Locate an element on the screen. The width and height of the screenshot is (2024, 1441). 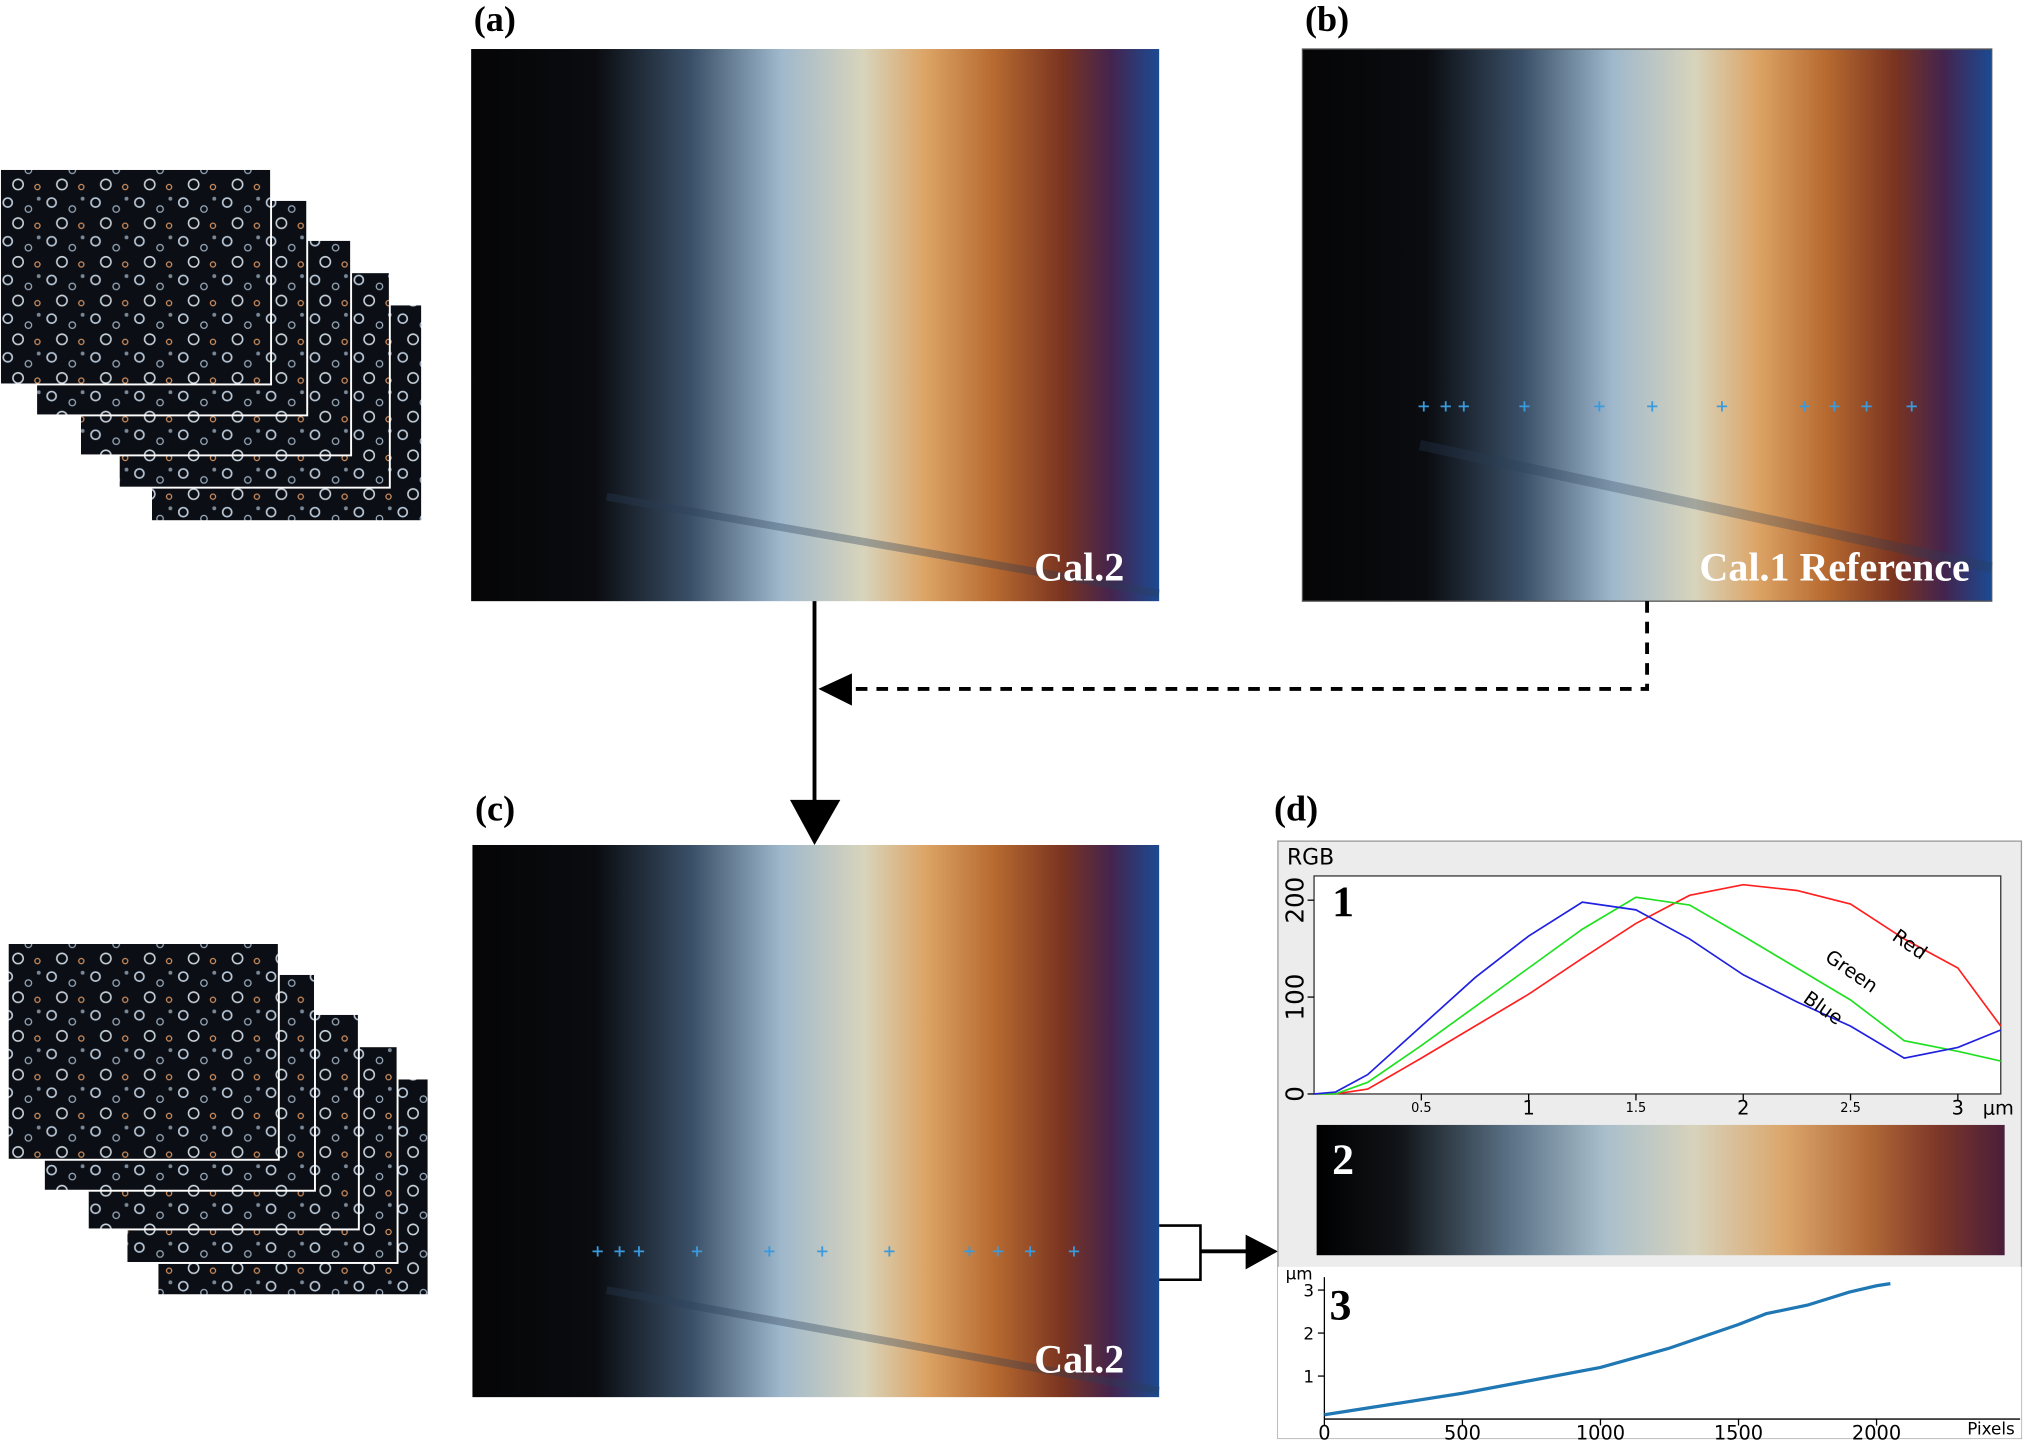
x-tick-label: 1.5 is located at coordinates (1636, 1108).